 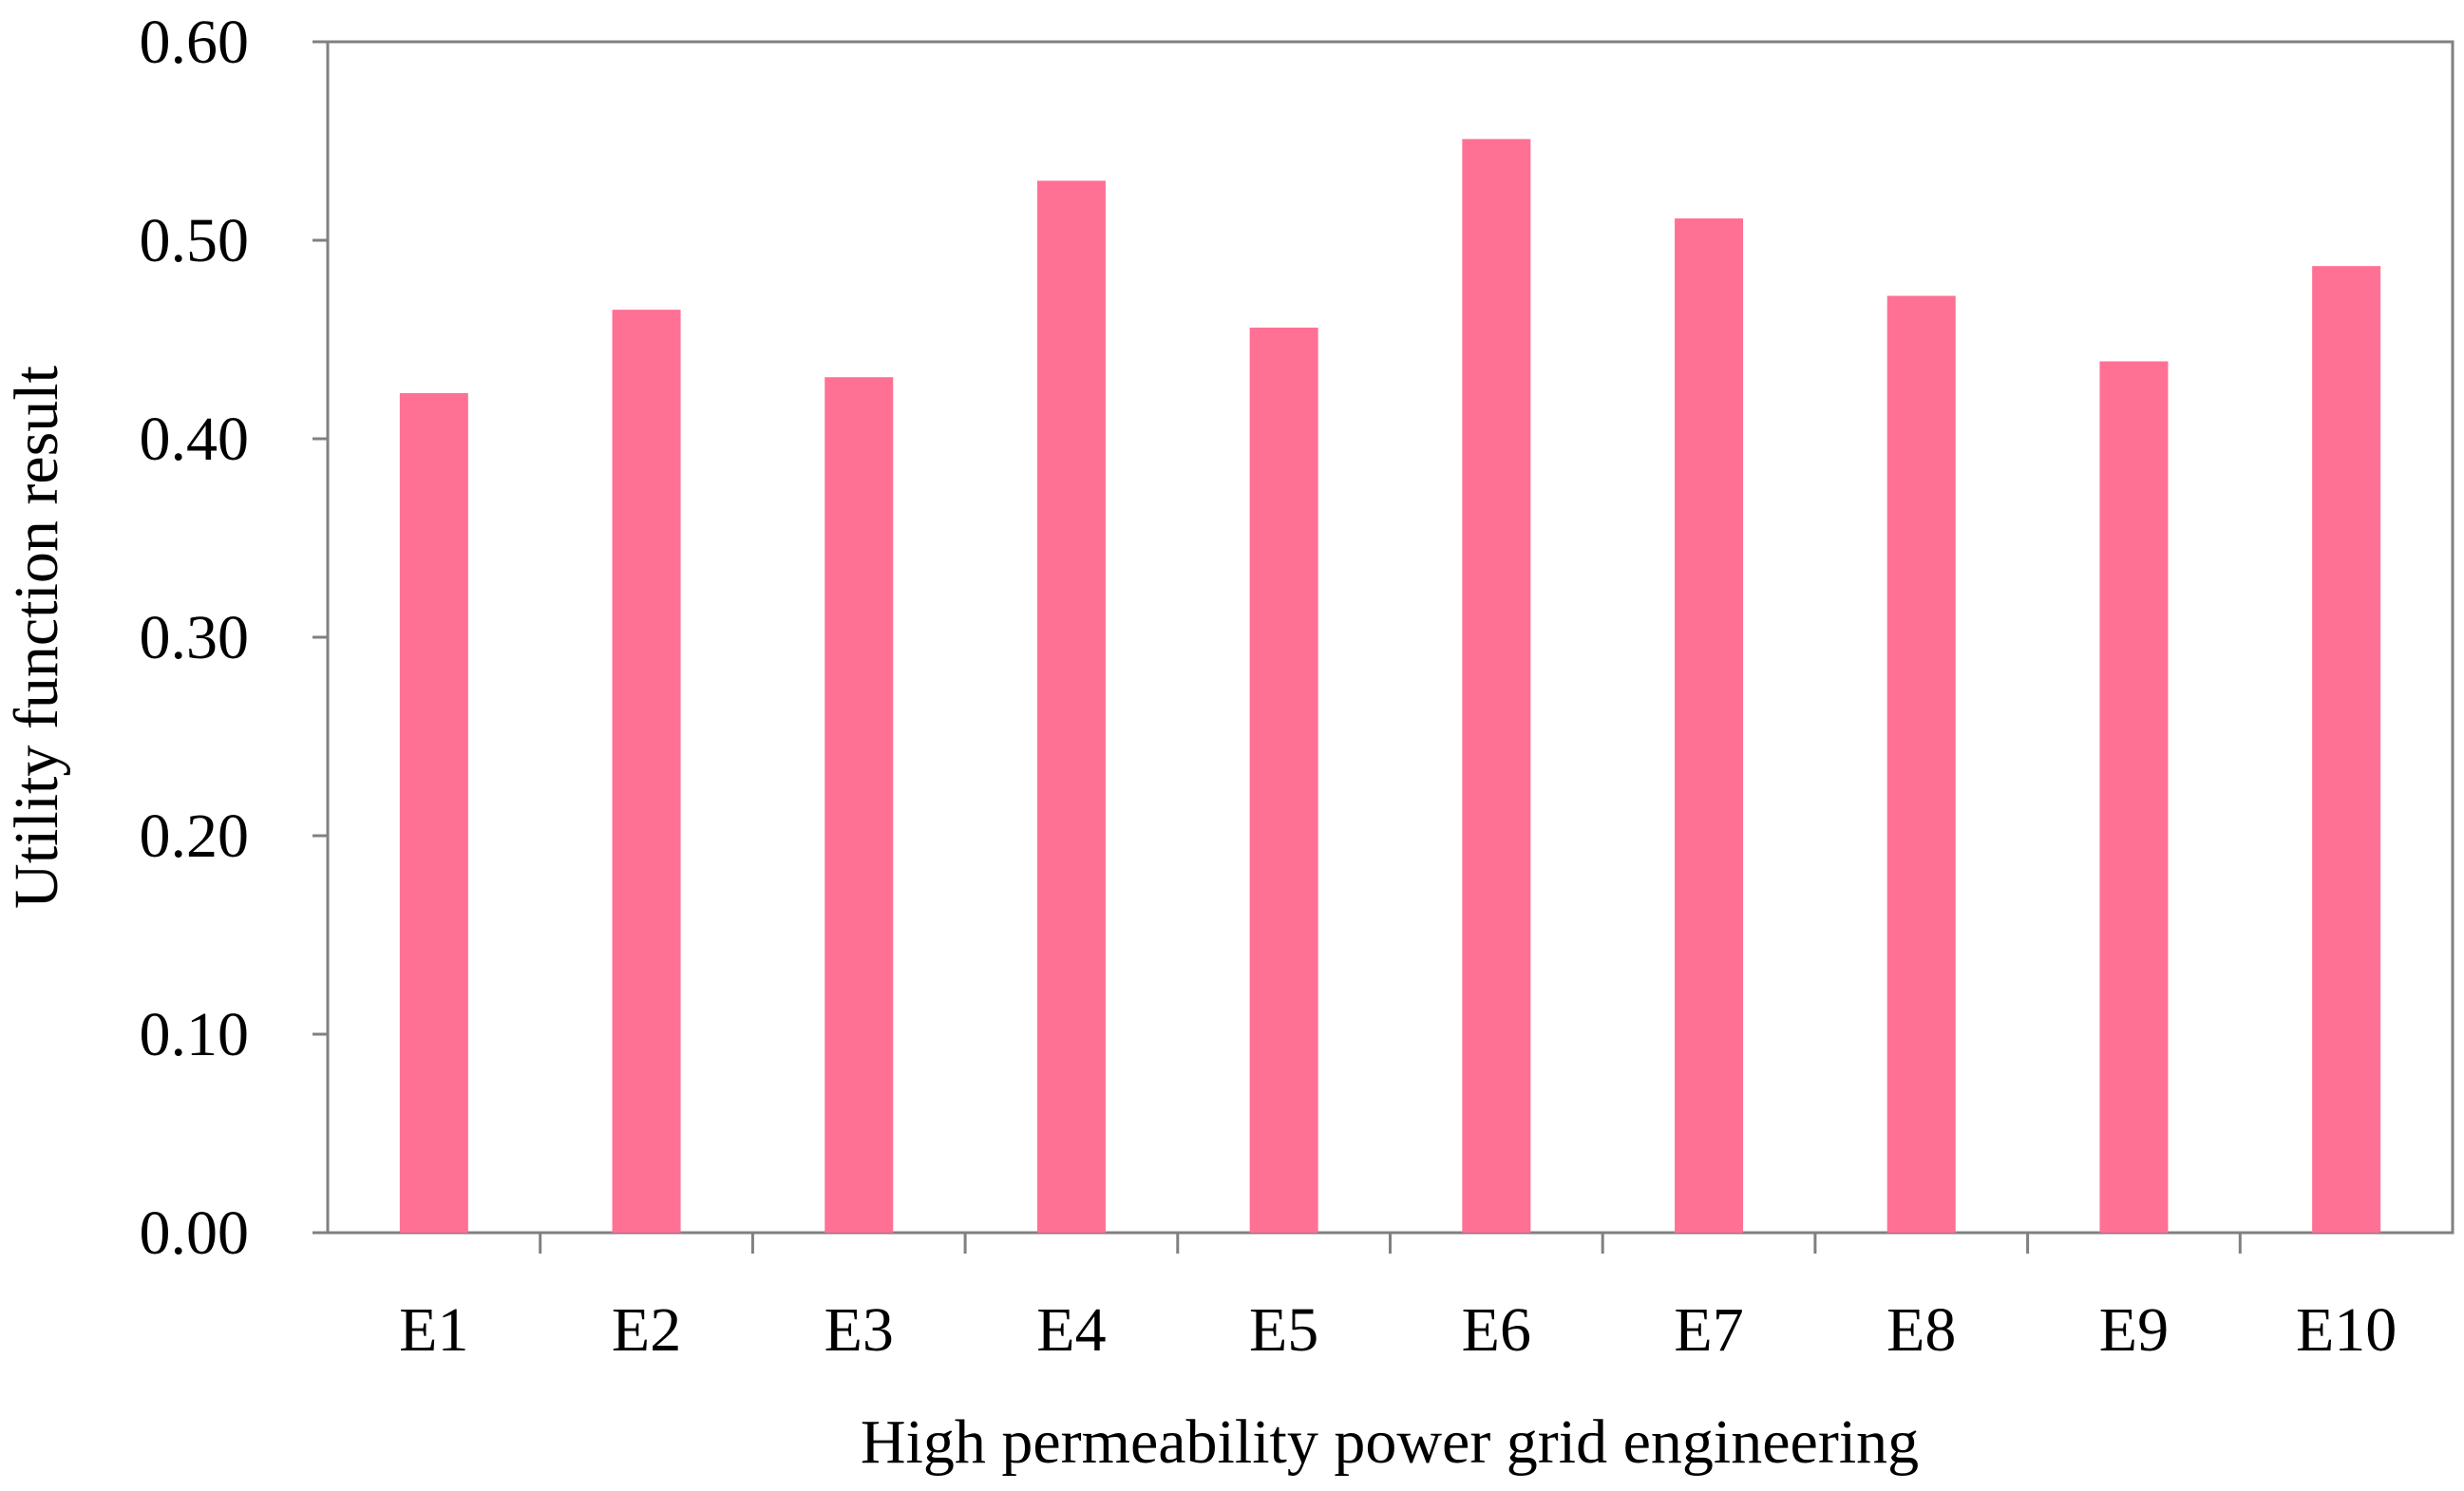 I want to click on bar-e8, so click(x=1921, y=764).